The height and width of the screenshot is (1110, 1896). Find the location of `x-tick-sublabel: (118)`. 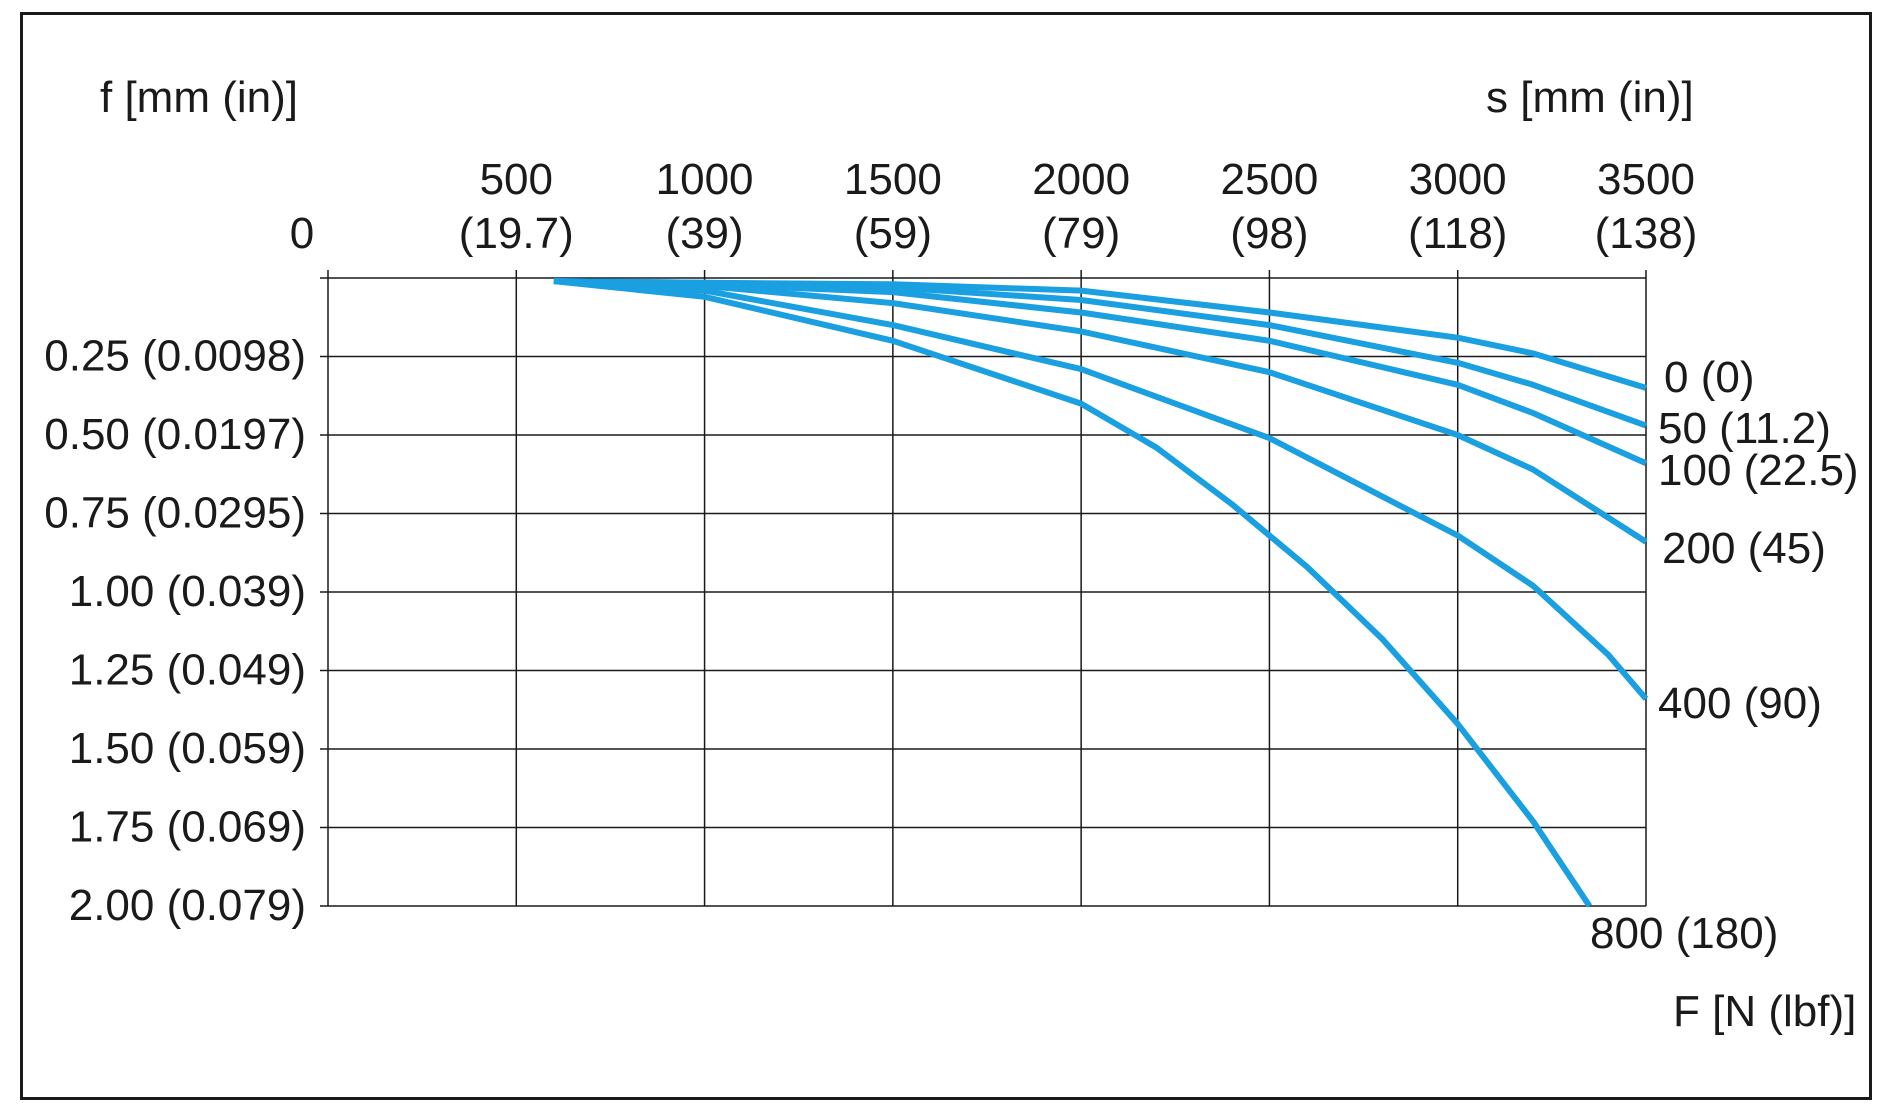

x-tick-sublabel: (118) is located at coordinates (1457, 233).